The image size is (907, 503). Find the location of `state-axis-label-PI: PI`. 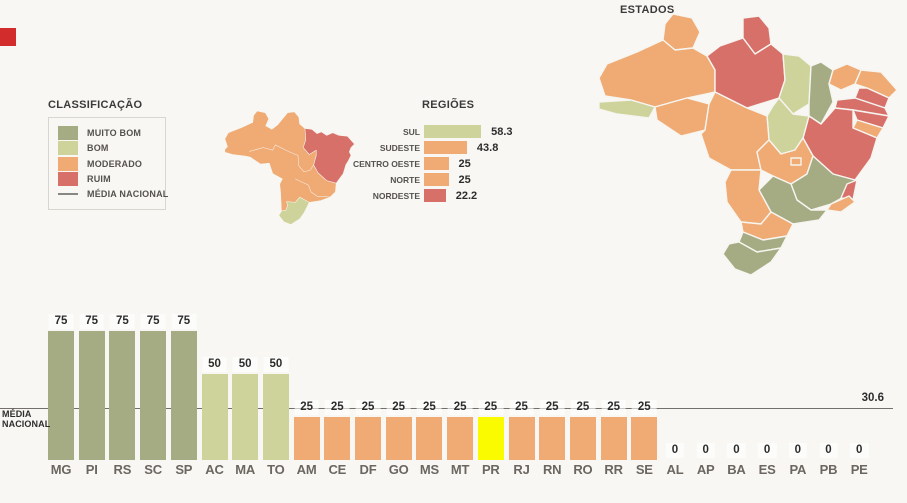

state-axis-label-PI: PI is located at coordinates (91, 469).